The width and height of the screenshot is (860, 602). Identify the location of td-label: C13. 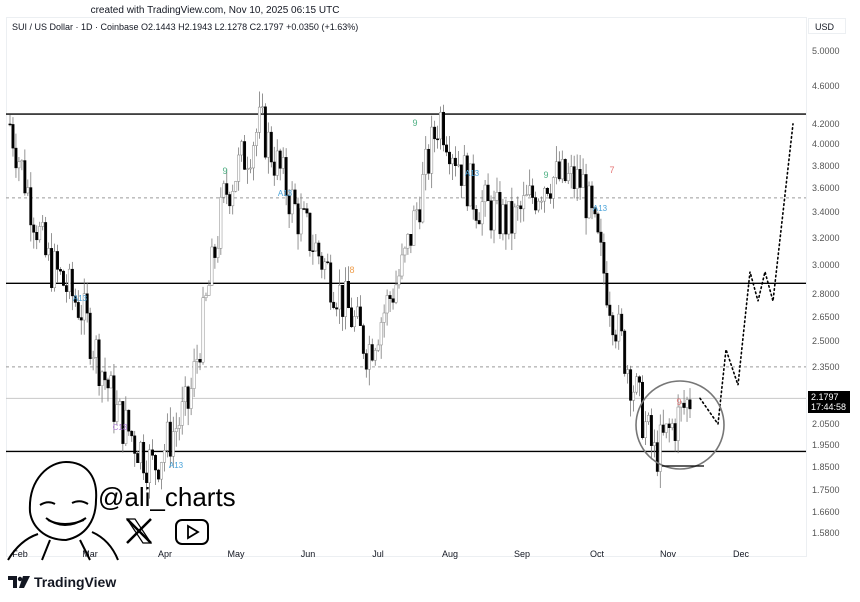
(120, 427).